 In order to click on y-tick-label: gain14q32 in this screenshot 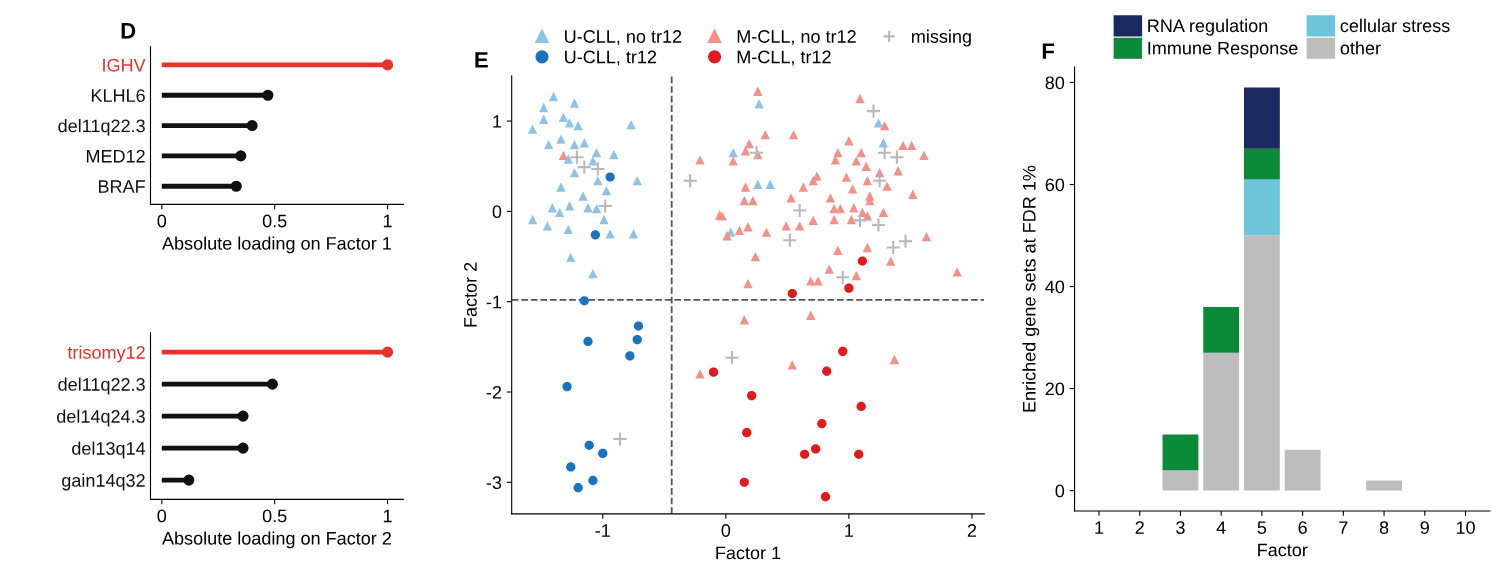, I will do `click(103, 482)`.